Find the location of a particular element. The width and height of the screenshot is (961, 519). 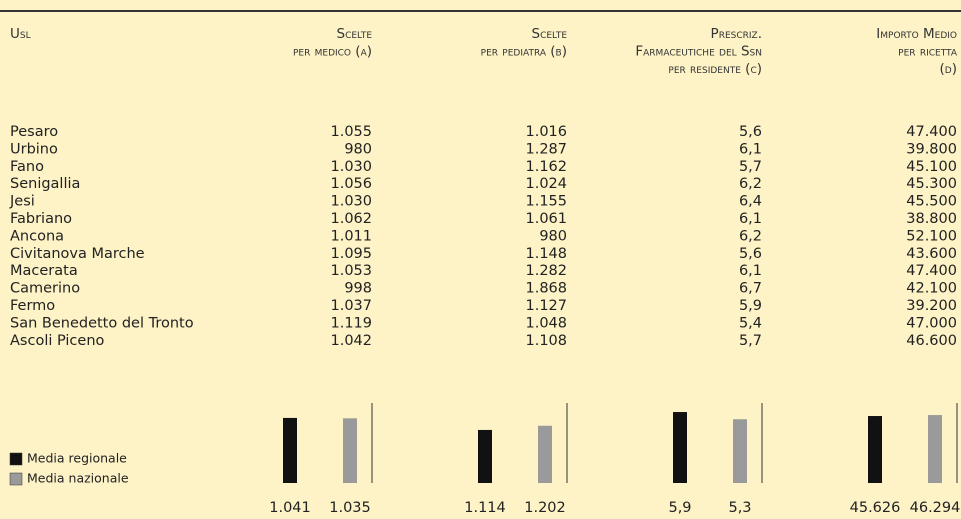

cell: 6,7 is located at coordinates (750, 289).